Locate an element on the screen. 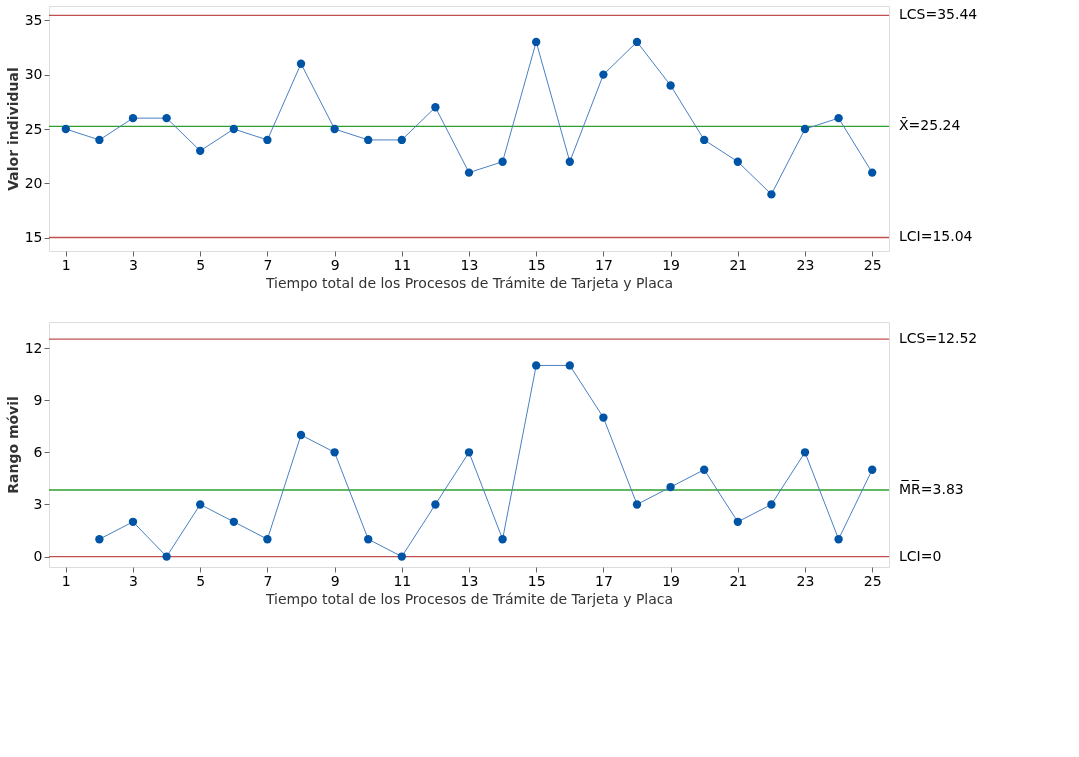  y-tick-label: 30 is located at coordinates (33, 74).